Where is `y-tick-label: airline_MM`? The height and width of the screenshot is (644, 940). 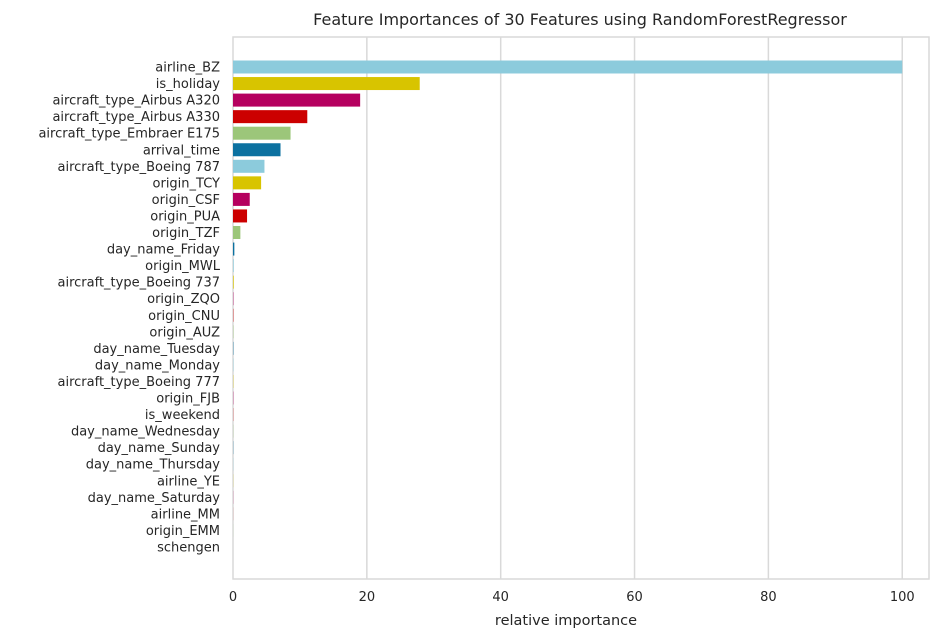 y-tick-label: airline_MM is located at coordinates (185, 514).